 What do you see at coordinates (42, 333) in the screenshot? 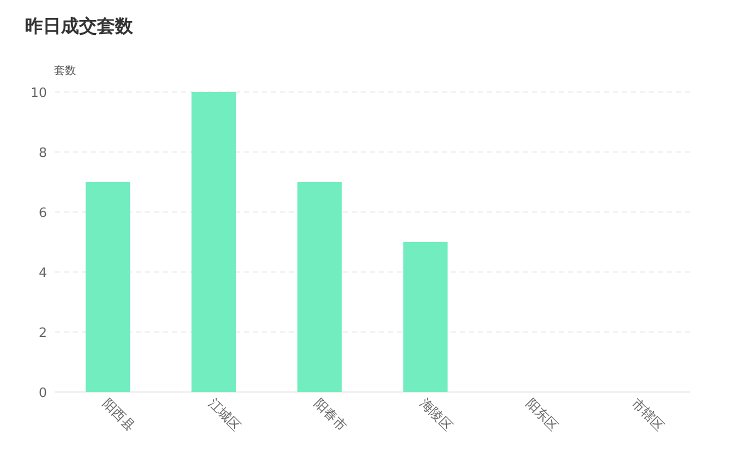
I see `y-tick-label: 2` at bounding box center [42, 333].